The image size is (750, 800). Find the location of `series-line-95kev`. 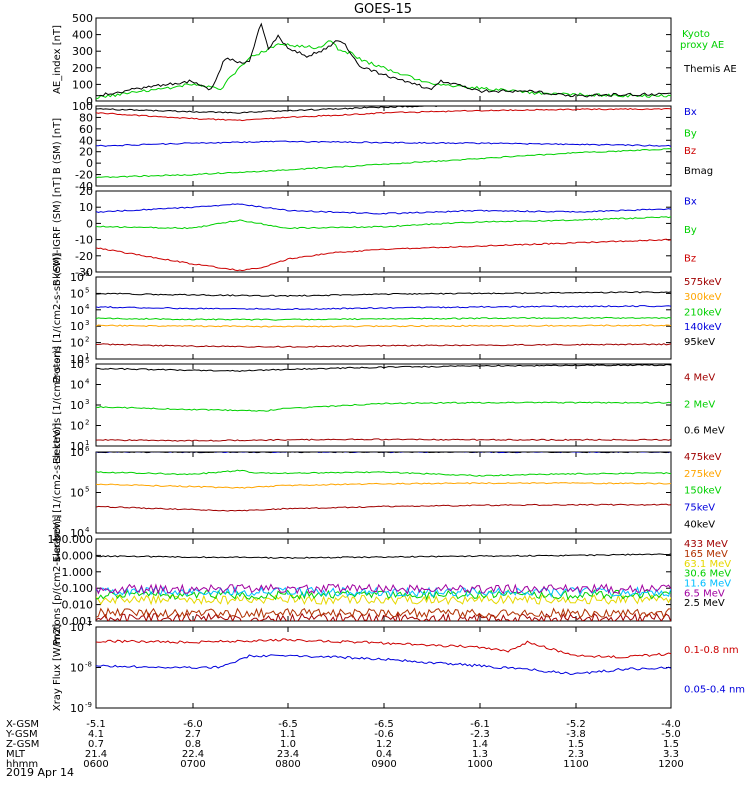

series-line-95kev is located at coordinates (383, 294).